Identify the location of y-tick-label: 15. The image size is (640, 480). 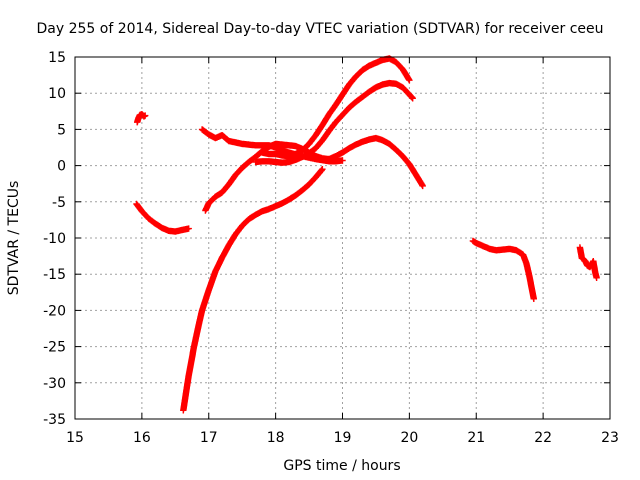
(57, 58).